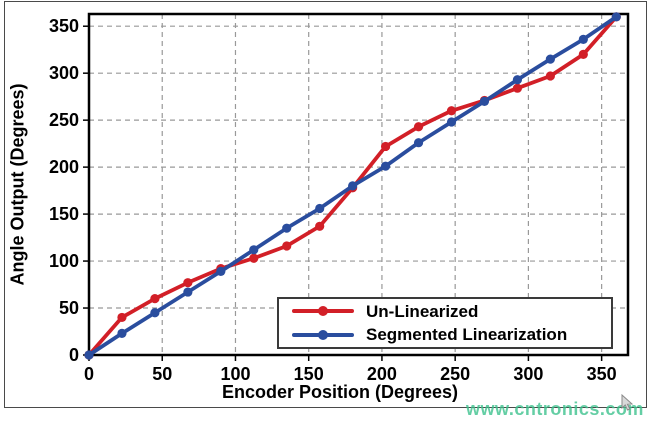  I want to click on legend-label: Segmented Linearization, so click(467, 335).